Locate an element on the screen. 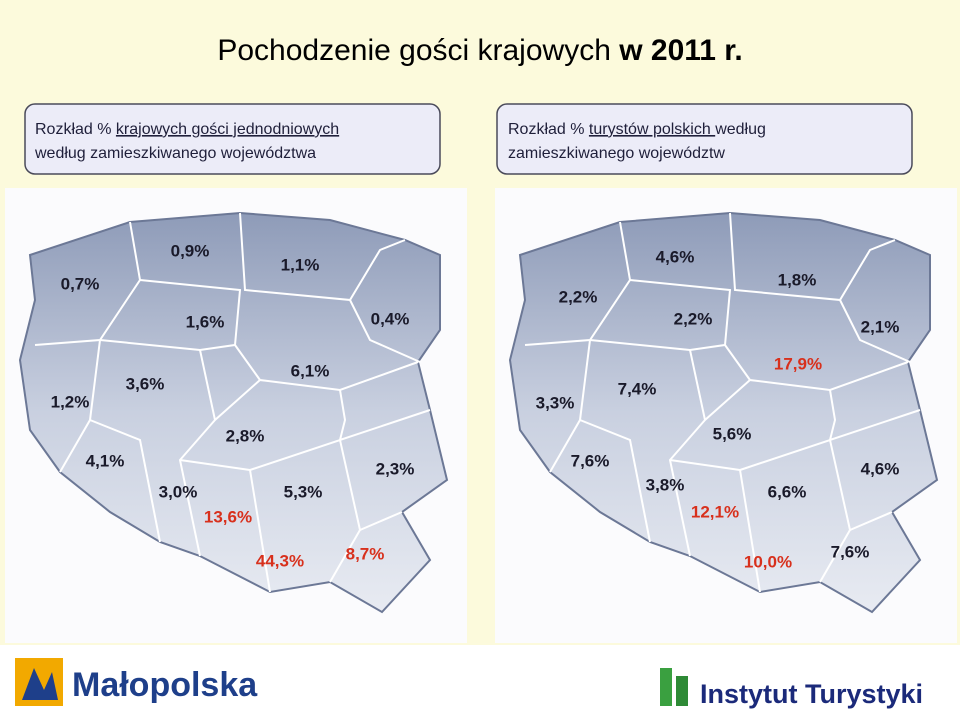 The height and width of the screenshot is (716, 960). logo-text: Małopolska is located at coordinates (165, 685).